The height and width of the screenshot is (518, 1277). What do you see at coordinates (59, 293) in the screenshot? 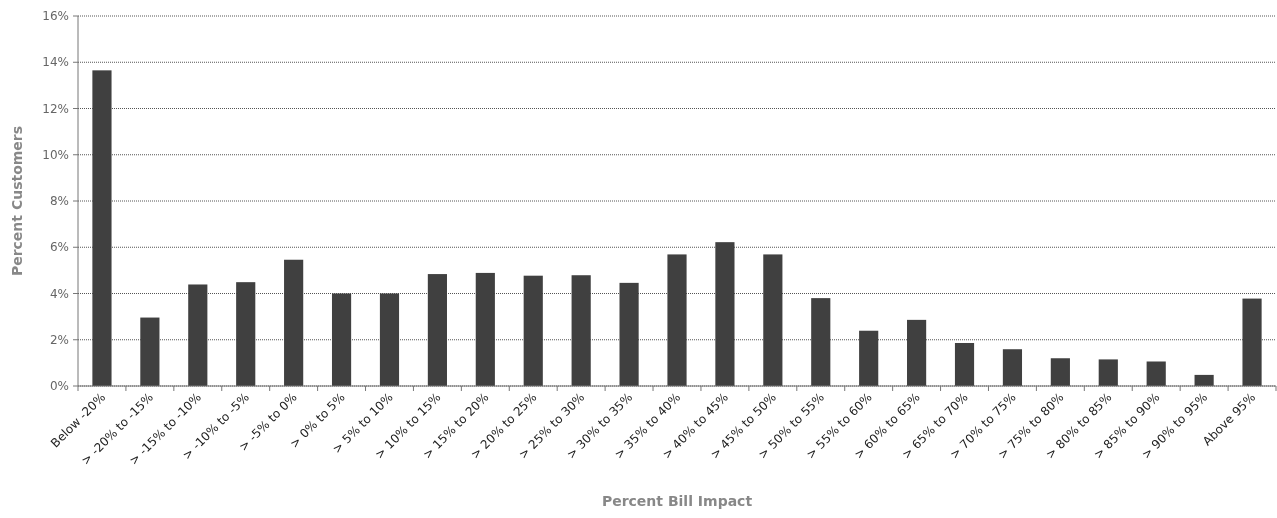
I see `y-tick-label: 4%` at bounding box center [59, 293].